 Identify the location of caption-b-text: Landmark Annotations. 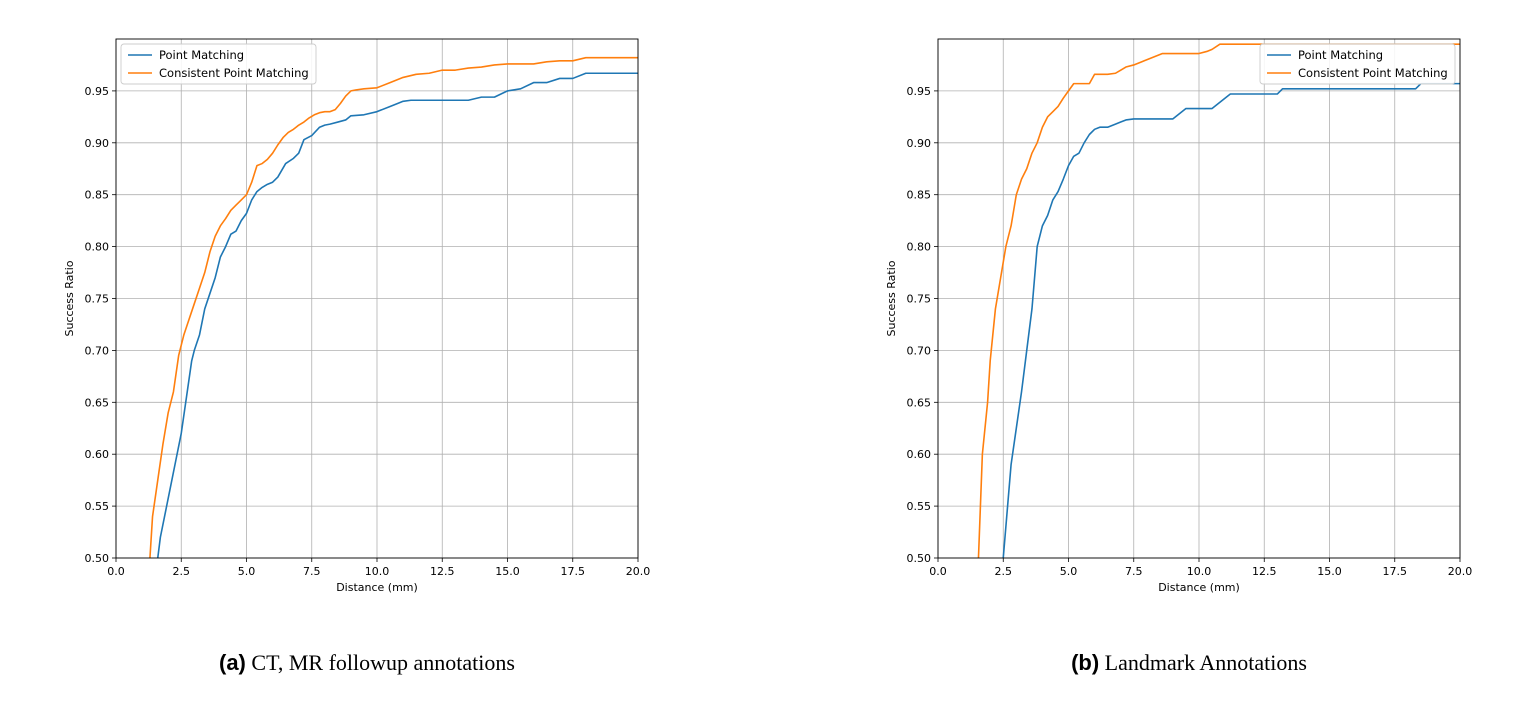
(1203, 662).